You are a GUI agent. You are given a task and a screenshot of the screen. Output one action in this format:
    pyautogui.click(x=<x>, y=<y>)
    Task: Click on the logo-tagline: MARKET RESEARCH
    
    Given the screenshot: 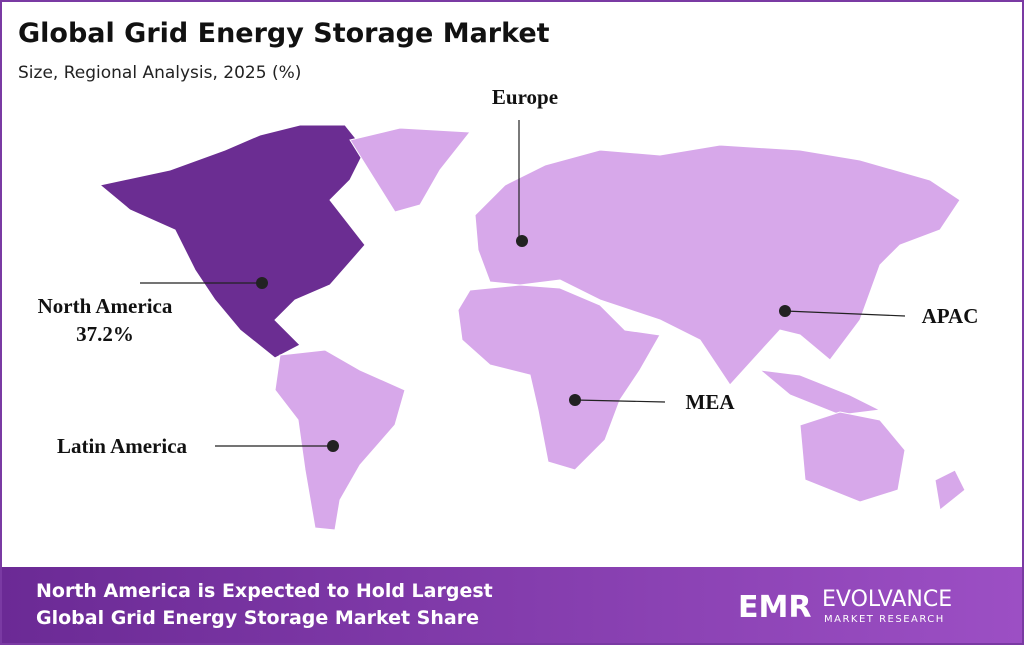 What is the action you would take?
    pyautogui.click(x=884, y=619)
    